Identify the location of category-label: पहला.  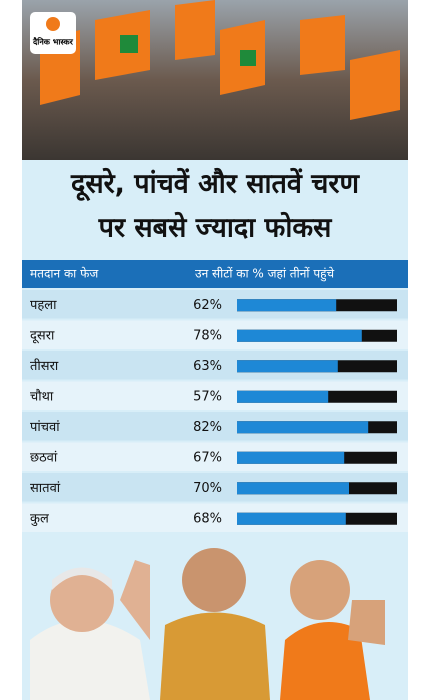
(43, 305).